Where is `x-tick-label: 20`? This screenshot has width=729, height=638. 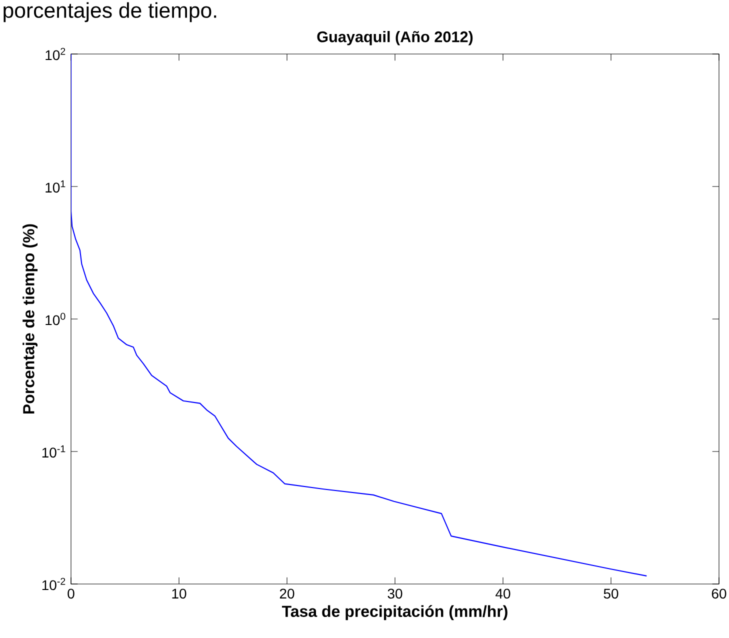 x-tick-label: 20 is located at coordinates (287, 593).